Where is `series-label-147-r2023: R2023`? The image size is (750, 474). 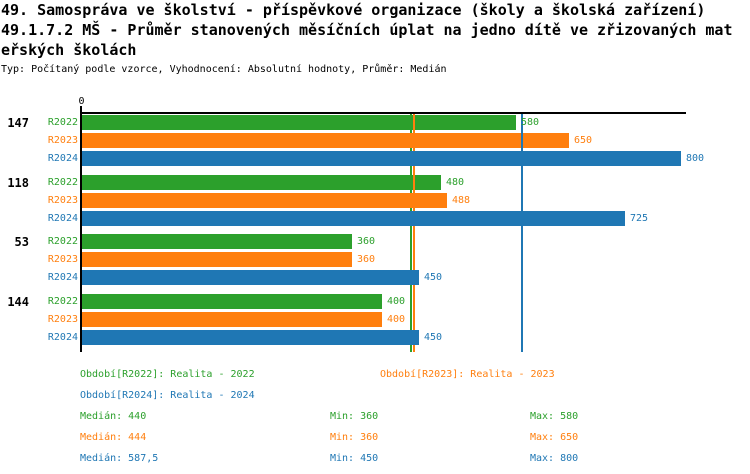
series-label-147-r2023: R2023 is located at coordinates (62, 140).